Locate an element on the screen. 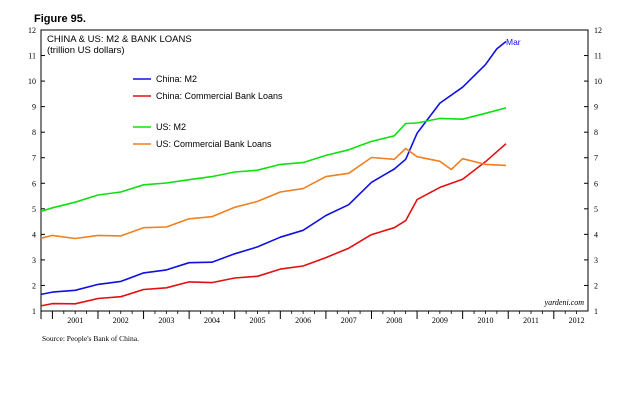 The height and width of the screenshot is (400, 640). x-tick-label: 2004 is located at coordinates (212, 320).